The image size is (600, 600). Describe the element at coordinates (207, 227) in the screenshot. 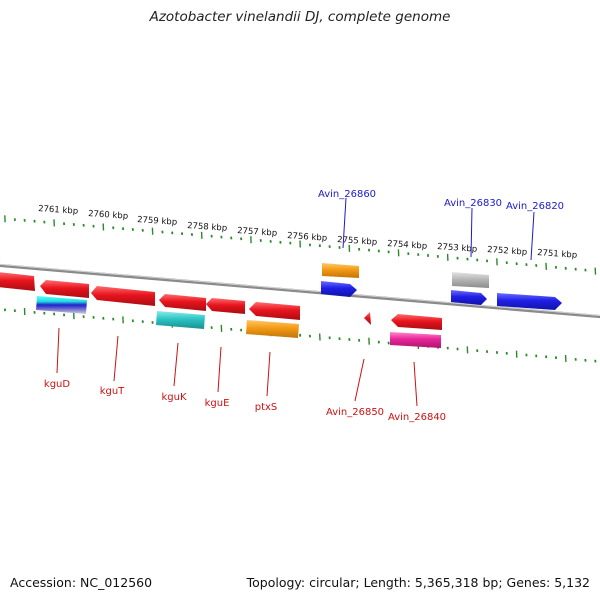

I see `tick-label: 2758 kbp` at that location.